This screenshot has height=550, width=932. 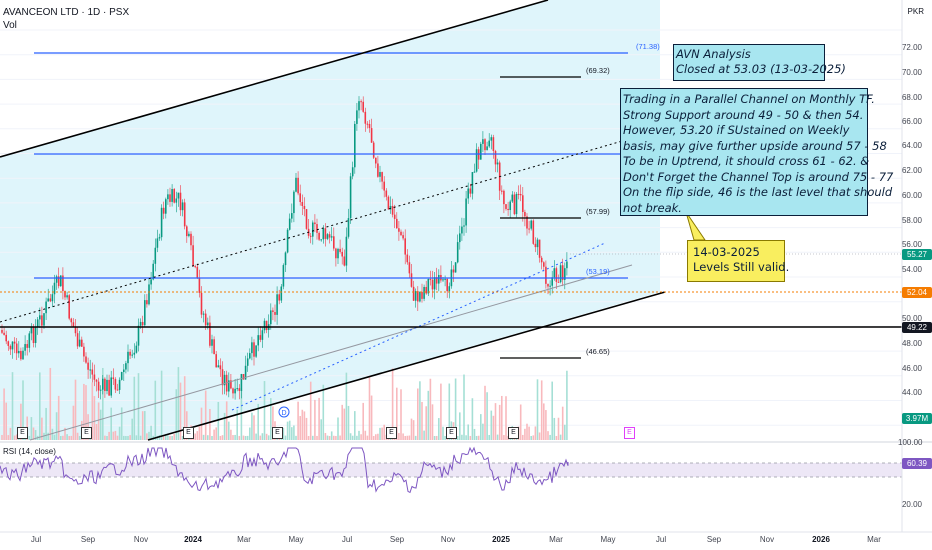 What do you see at coordinates (284, 412) in the screenshot?
I see `dividend-marker` at bounding box center [284, 412].